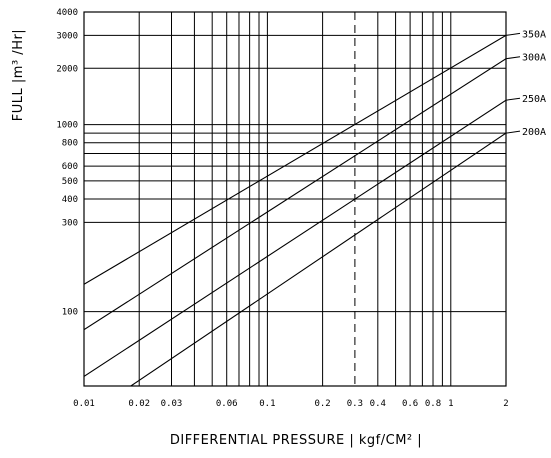  Describe the element at coordinates (139, 404) in the screenshot. I see `x-tick-label: 0.02` at that location.